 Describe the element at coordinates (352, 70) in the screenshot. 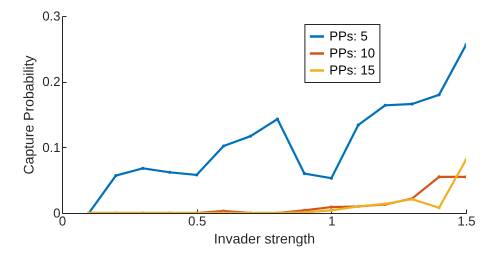

I see `legend-label: PPs: 15` at that location.